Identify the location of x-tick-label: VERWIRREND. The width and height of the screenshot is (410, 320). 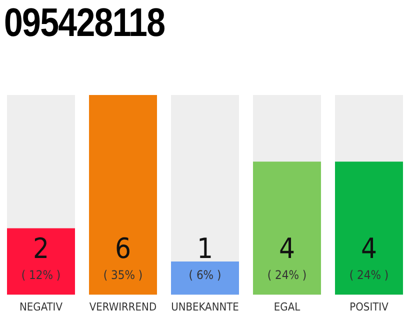
(123, 307).